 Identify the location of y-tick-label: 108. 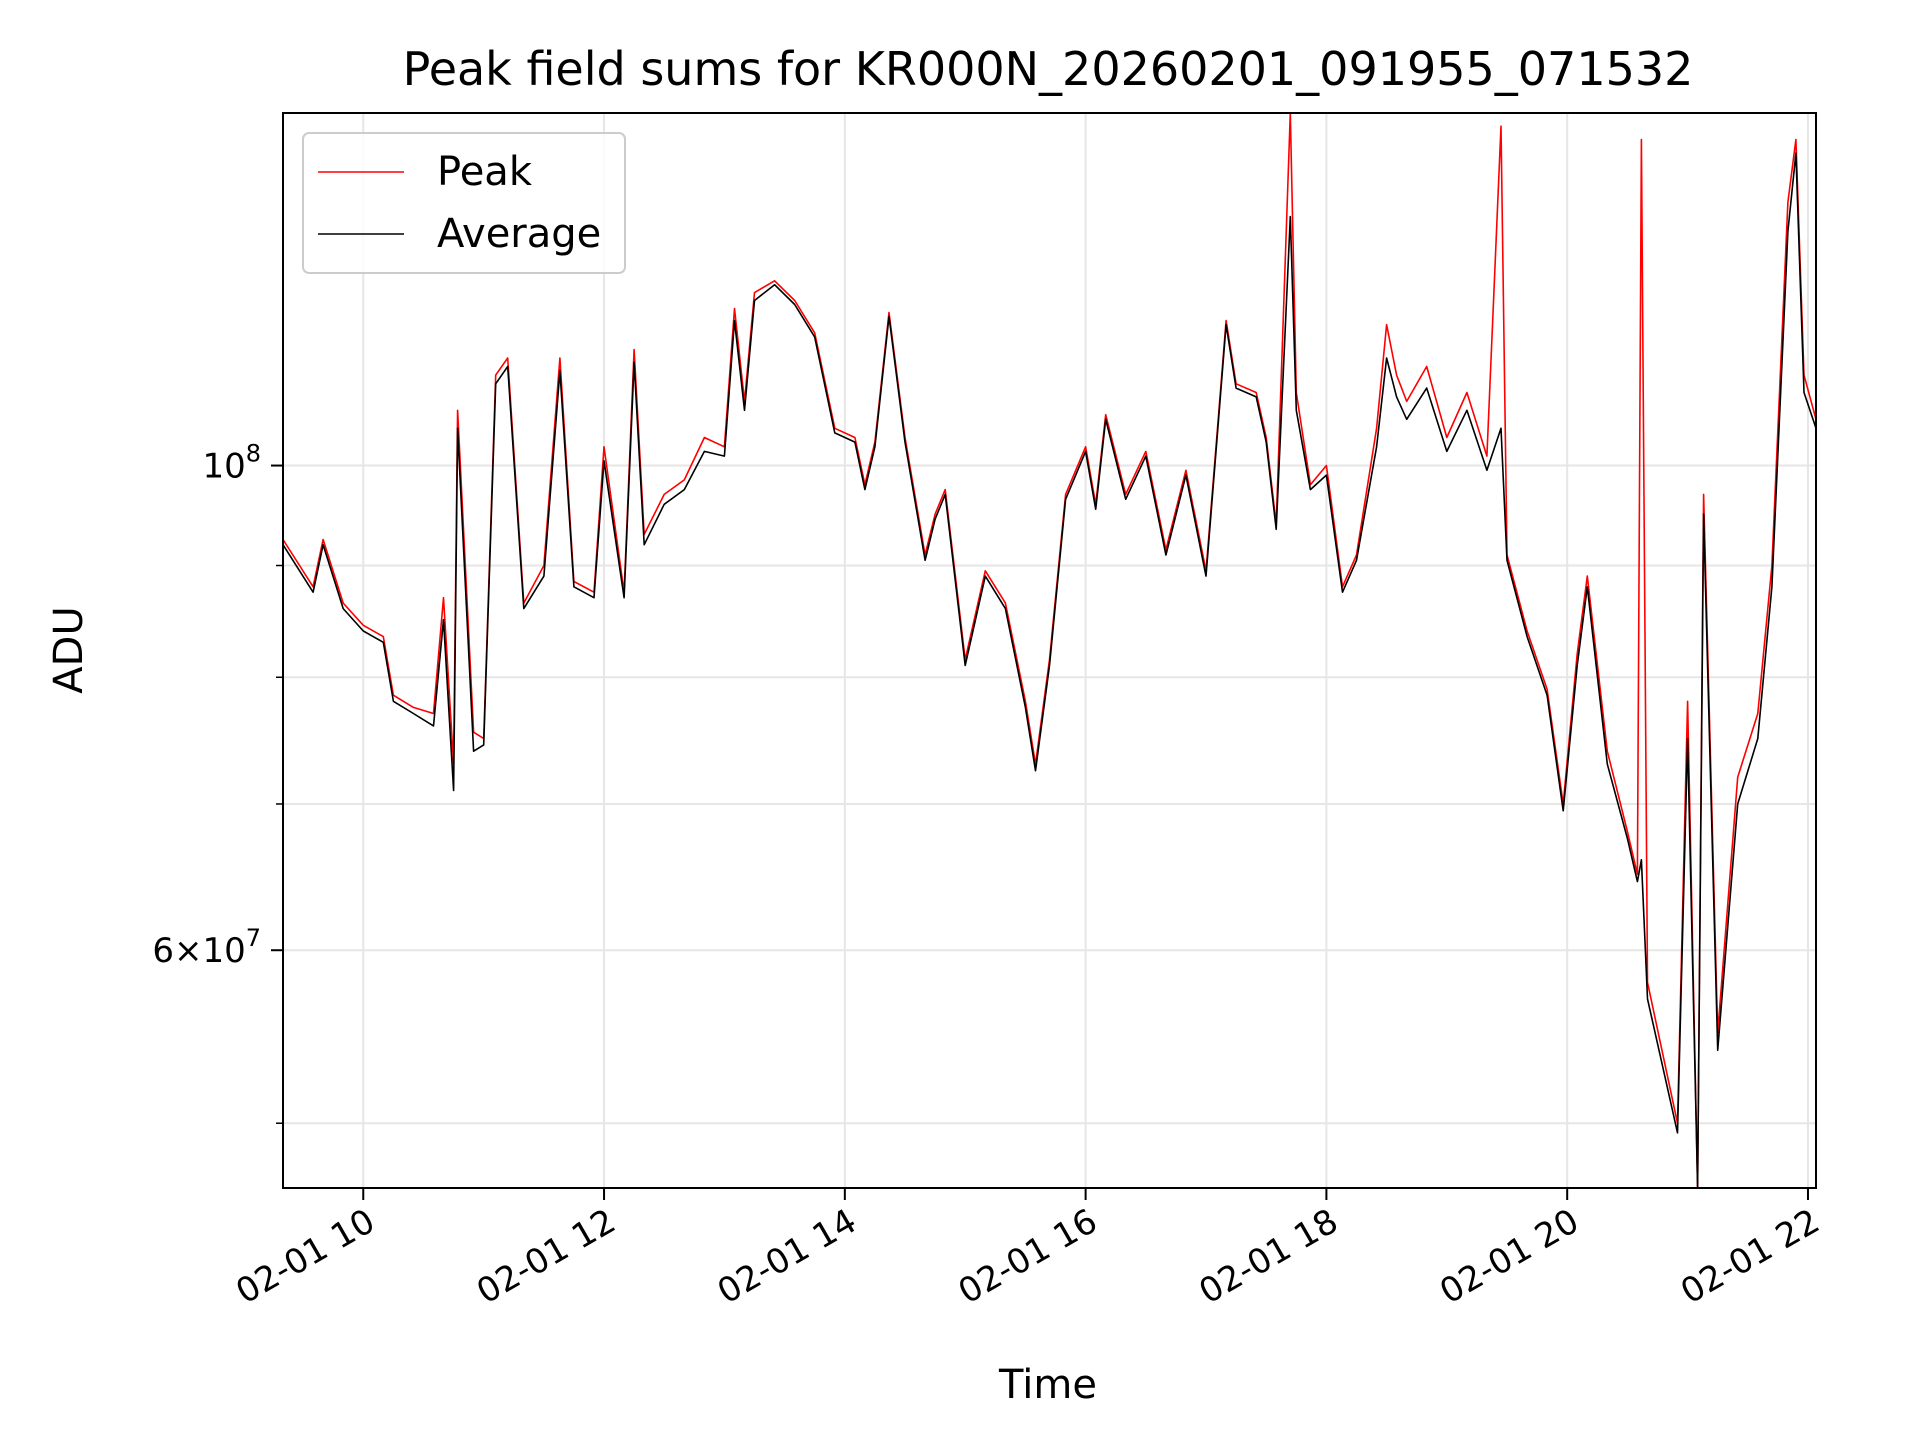
(231, 463).